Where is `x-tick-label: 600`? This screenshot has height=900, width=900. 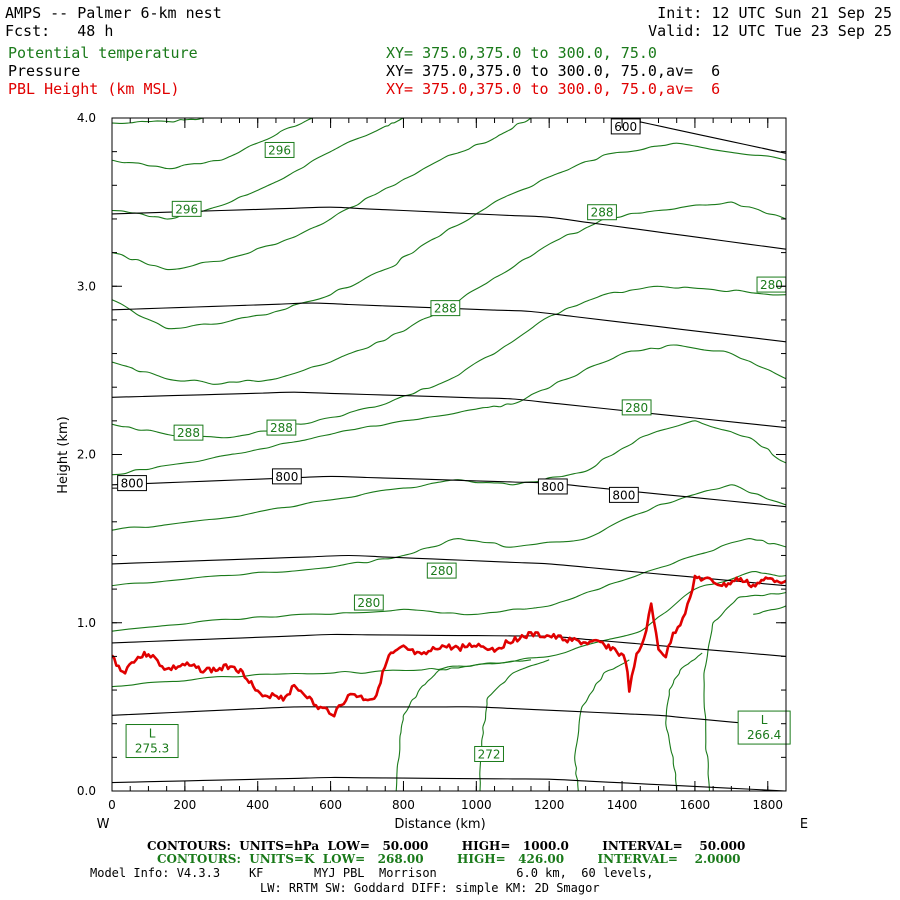 x-tick-label: 600 is located at coordinates (330, 805).